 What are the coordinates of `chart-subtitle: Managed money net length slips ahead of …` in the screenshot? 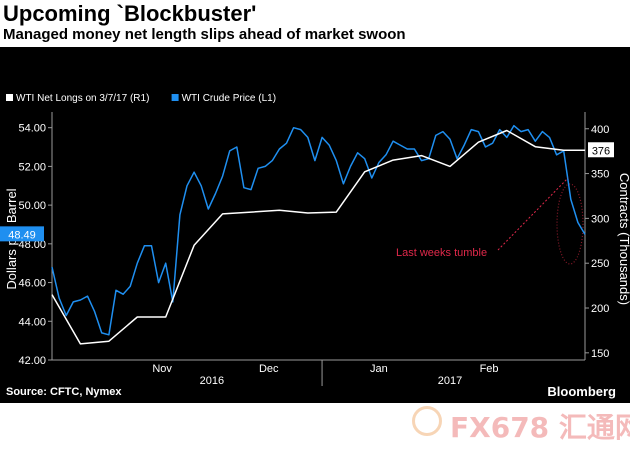 It's located at (204, 34).